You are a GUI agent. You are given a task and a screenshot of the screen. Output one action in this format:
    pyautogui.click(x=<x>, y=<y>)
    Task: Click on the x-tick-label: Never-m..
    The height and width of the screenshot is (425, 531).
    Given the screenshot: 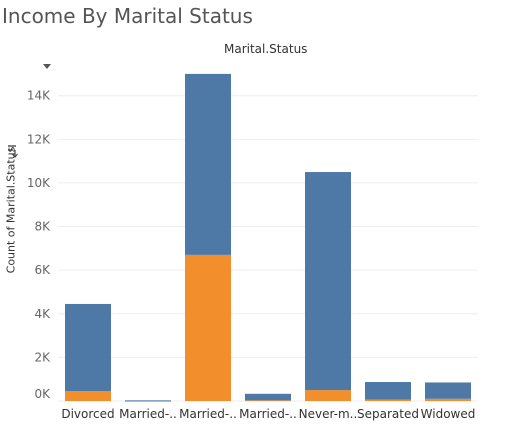 What is the action you would take?
    pyautogui.click(x=328, y=414)
    